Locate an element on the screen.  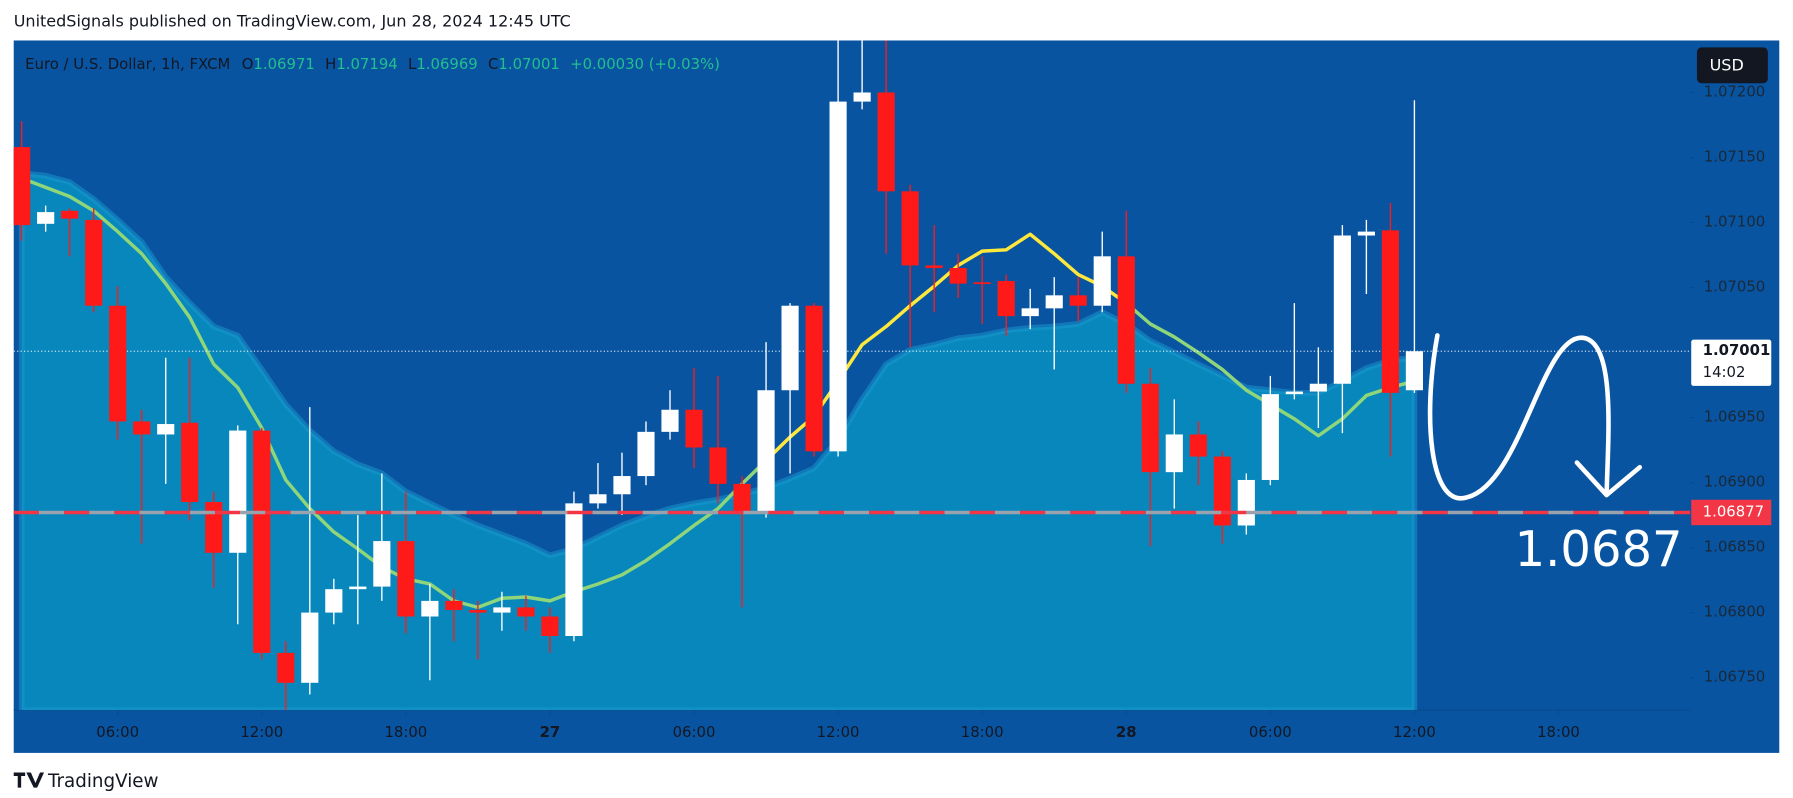
brand-name: TradingView is located at coordinates (102, 781).